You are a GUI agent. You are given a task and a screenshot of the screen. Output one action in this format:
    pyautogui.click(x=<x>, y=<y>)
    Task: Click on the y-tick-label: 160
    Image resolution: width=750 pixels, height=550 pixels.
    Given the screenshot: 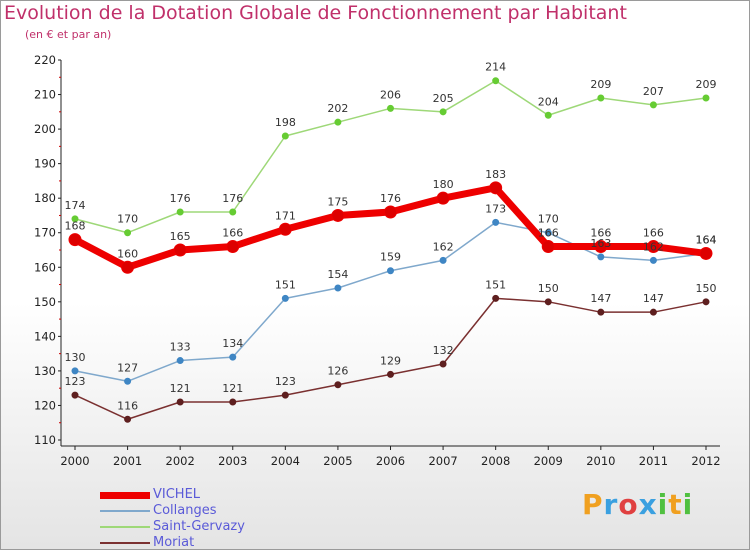 What is the action you would take?
    pyautogui.click(x=45, y=267)
    